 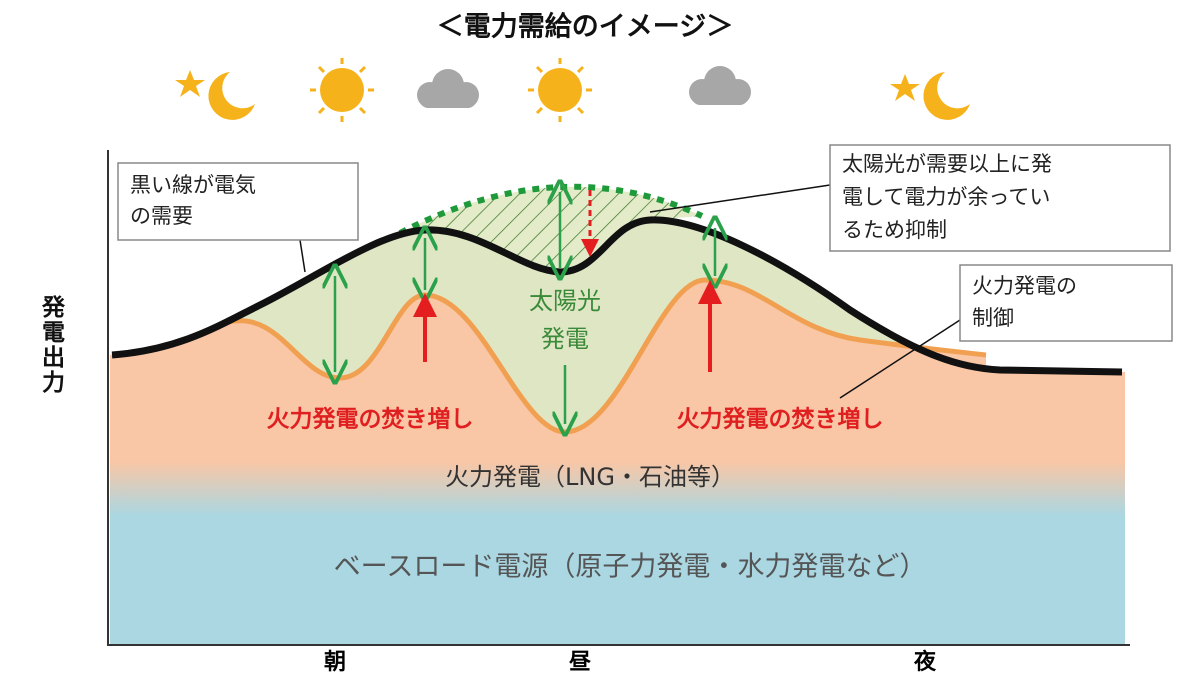 I want to click on callout-thermal-control, so click(x=1006, y=331).